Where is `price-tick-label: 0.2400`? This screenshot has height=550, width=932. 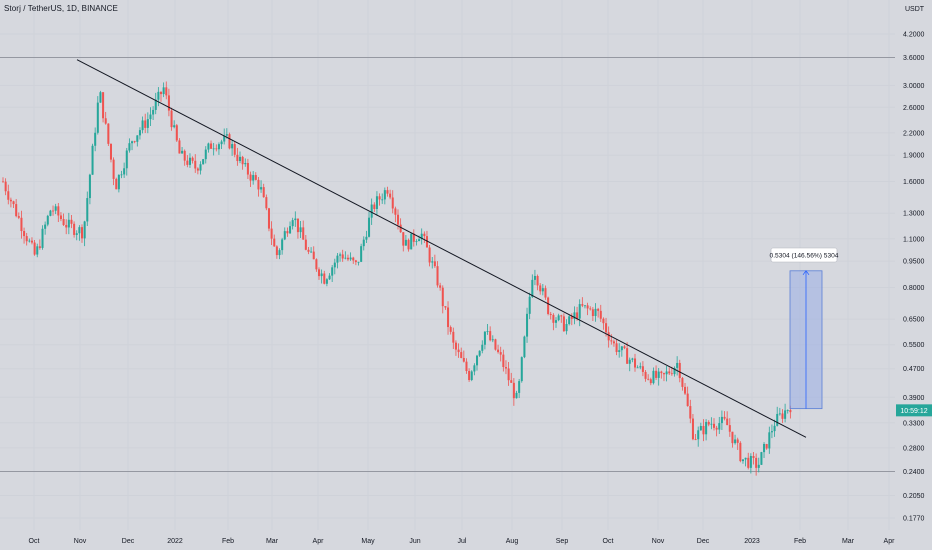 price-tick-label: 0.2400 is located at coordinates (914, 472).